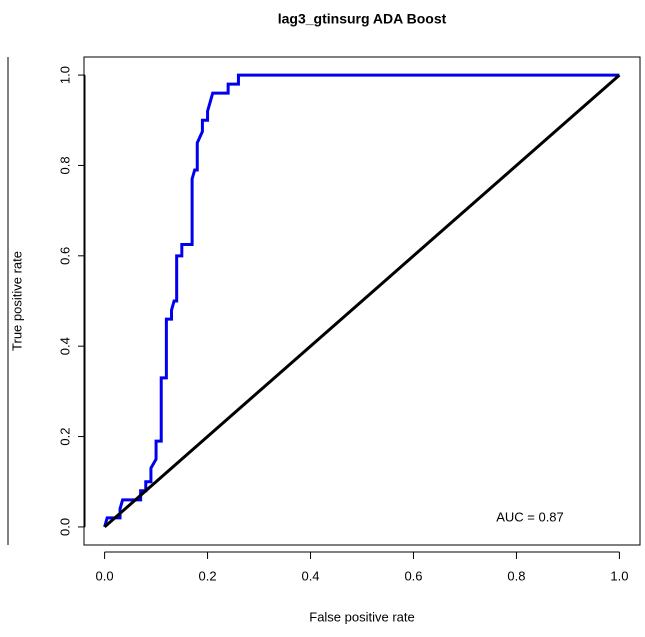 The image size is (645, 637). I want to click on x-tick-label: 0.0, so click(105, 575).